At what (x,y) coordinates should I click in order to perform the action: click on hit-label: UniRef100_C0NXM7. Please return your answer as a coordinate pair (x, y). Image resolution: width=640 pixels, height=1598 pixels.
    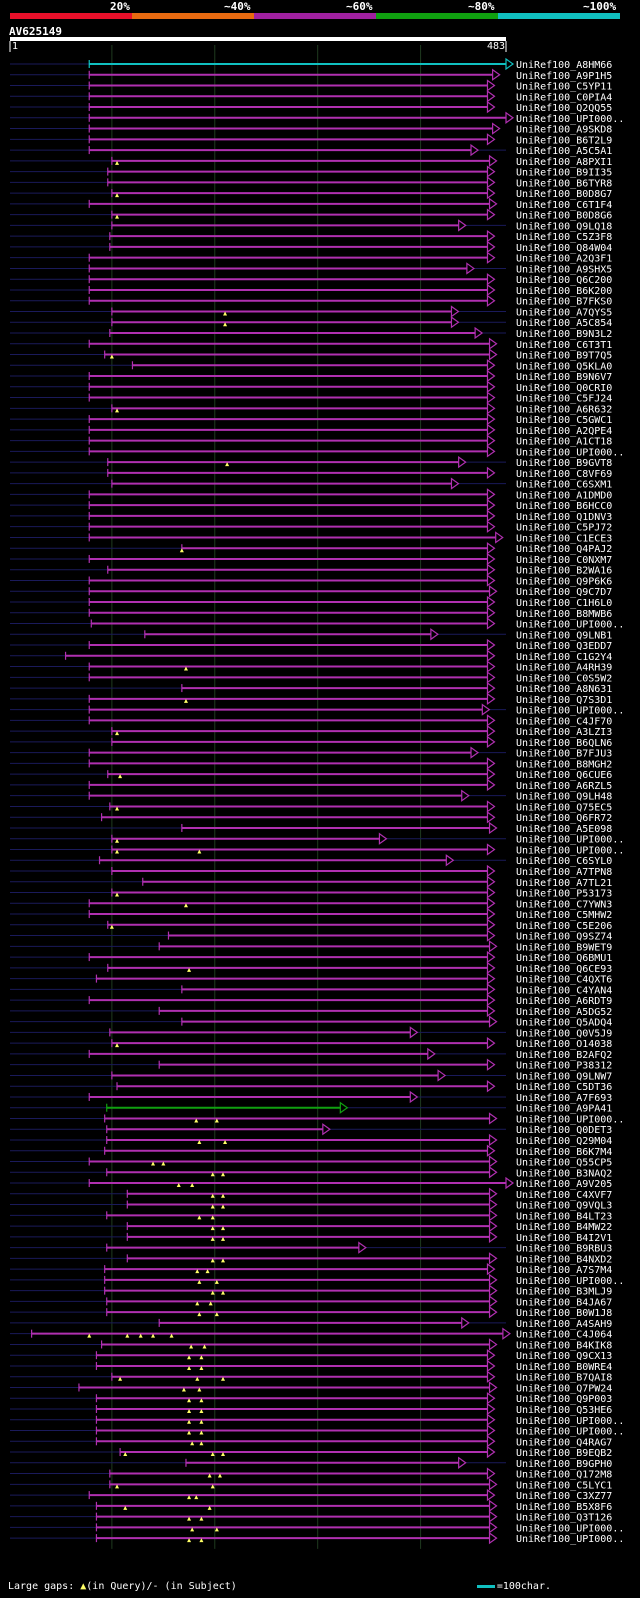
    Looking at the image, I should click on (564, 560).